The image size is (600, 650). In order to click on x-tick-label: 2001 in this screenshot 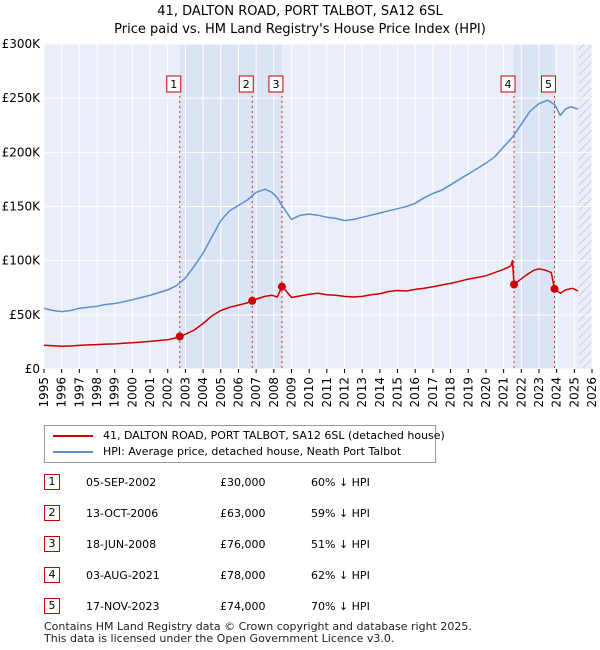, I will do `click(150, 392)`.